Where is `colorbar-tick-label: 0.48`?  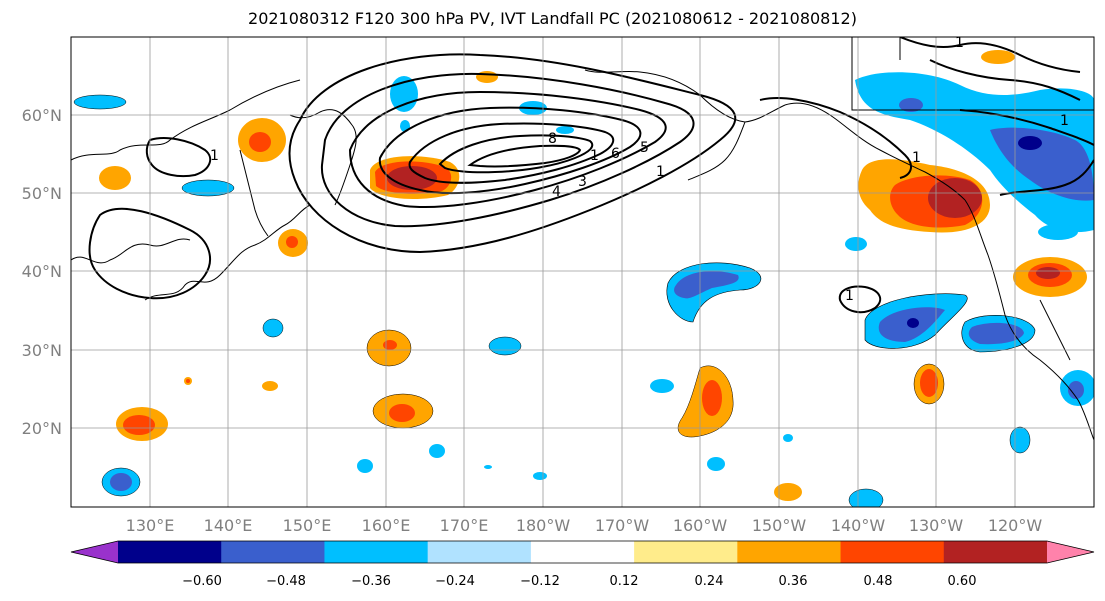
colorbar-tick-label: 0.48 is located at coordinates (878, 581).